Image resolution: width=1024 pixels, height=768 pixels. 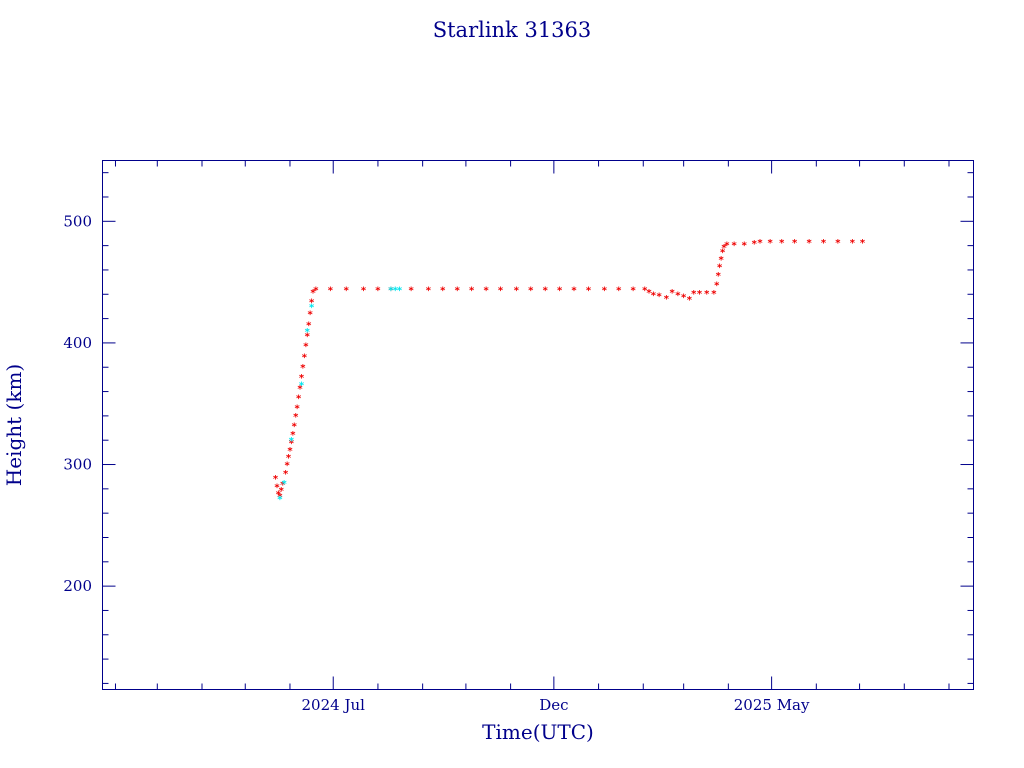 I want to click on y-tick-label: 200, so click(x=77, y=586).